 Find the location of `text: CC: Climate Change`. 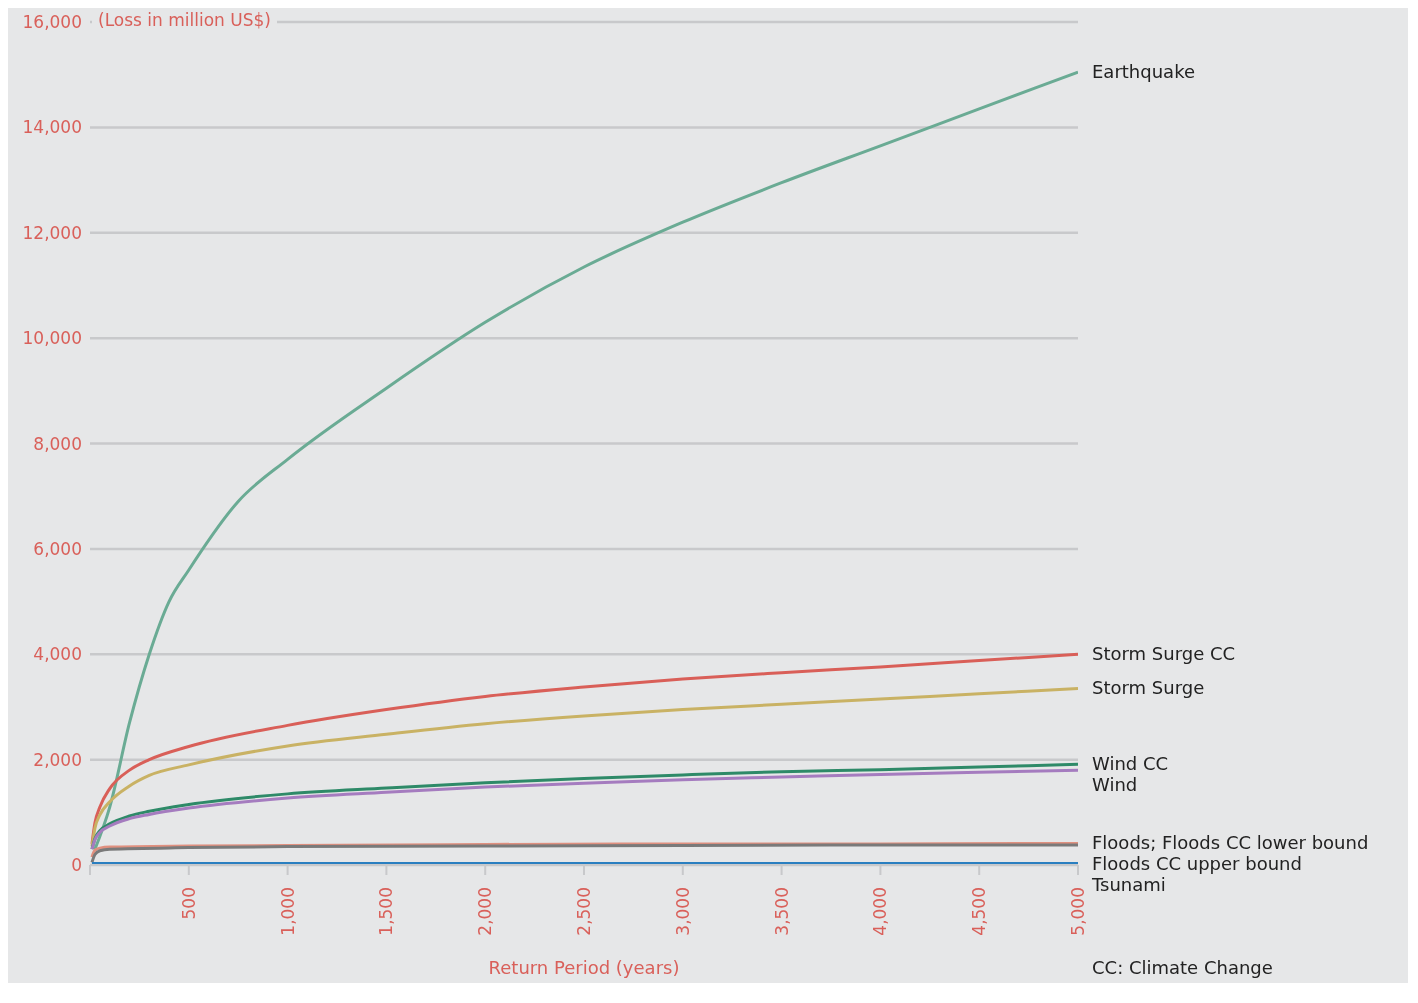

text: CC: Climate Change is located at coordinates (1182, 967).